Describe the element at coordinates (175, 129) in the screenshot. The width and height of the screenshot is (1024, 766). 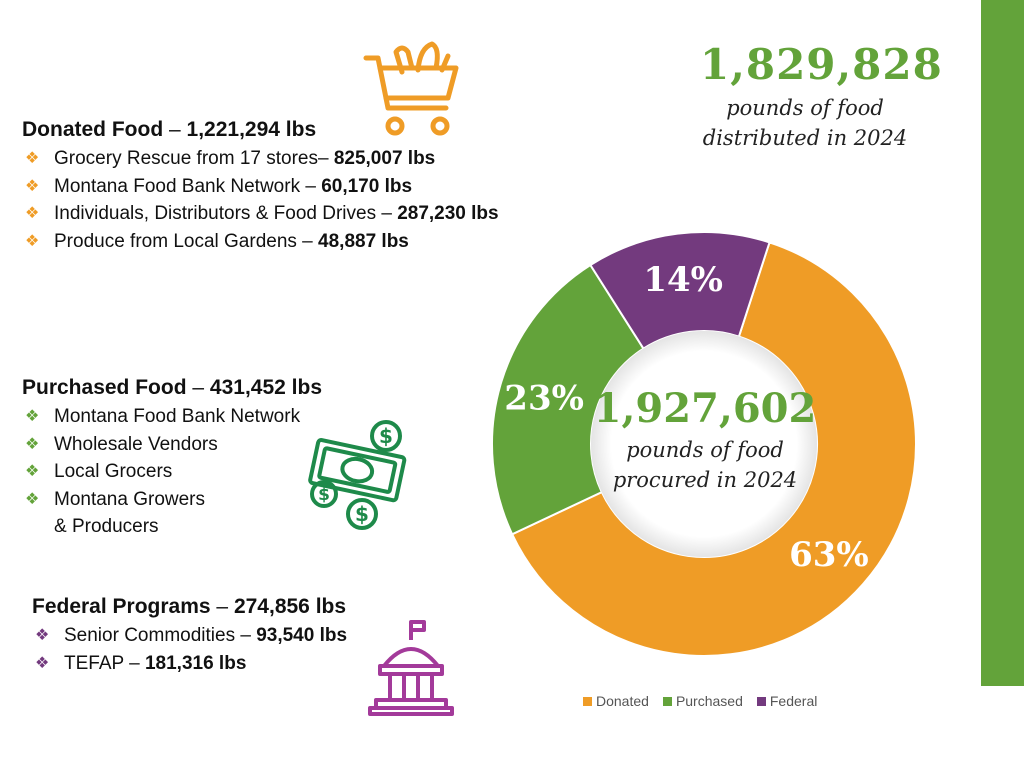
I see `donated-dash: –` at that location.